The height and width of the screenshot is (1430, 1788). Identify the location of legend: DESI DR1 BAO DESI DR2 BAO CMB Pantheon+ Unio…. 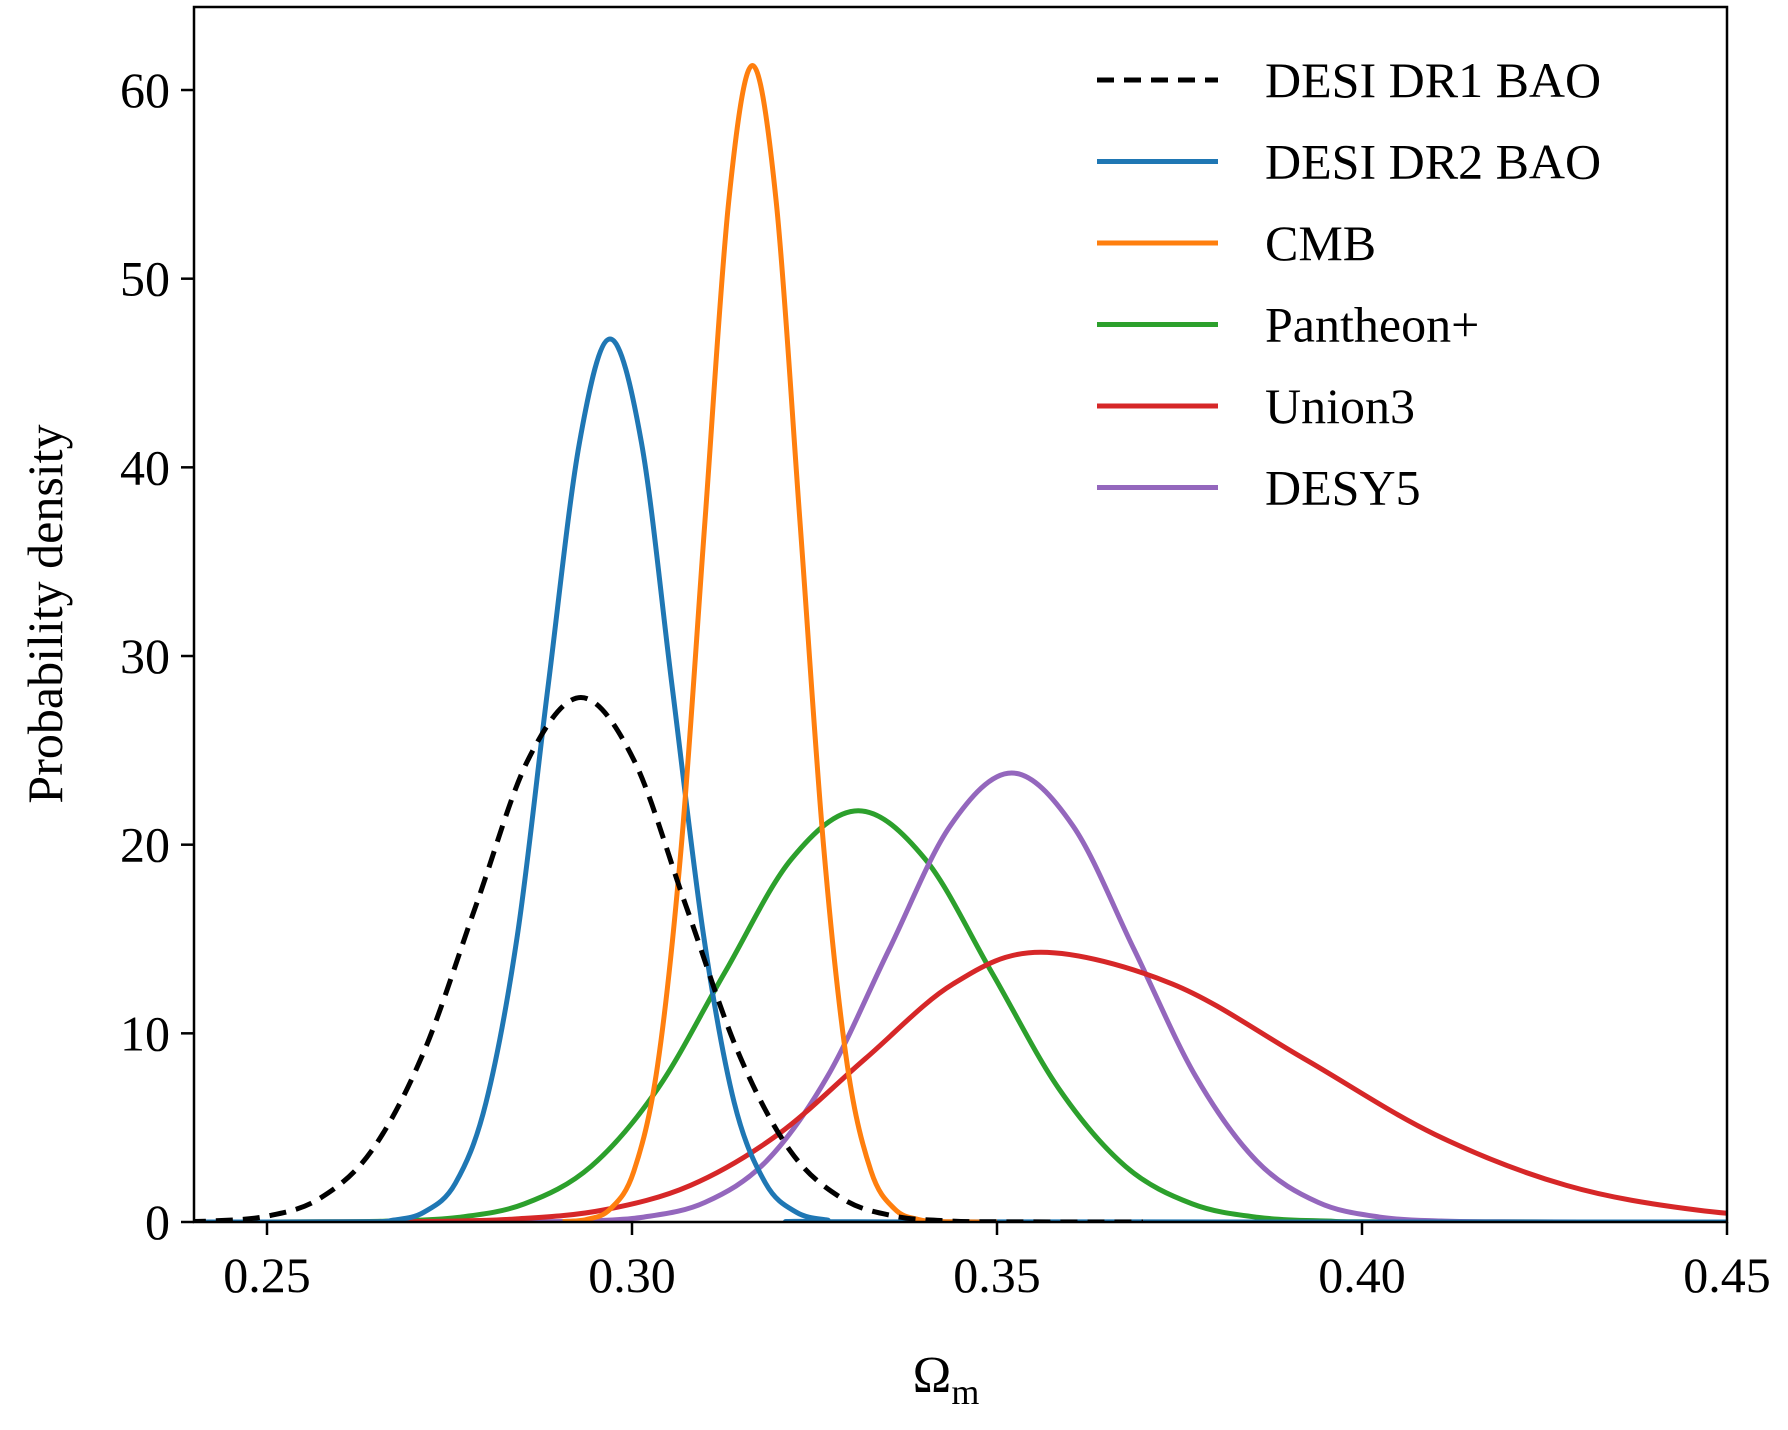
(1349, 284).